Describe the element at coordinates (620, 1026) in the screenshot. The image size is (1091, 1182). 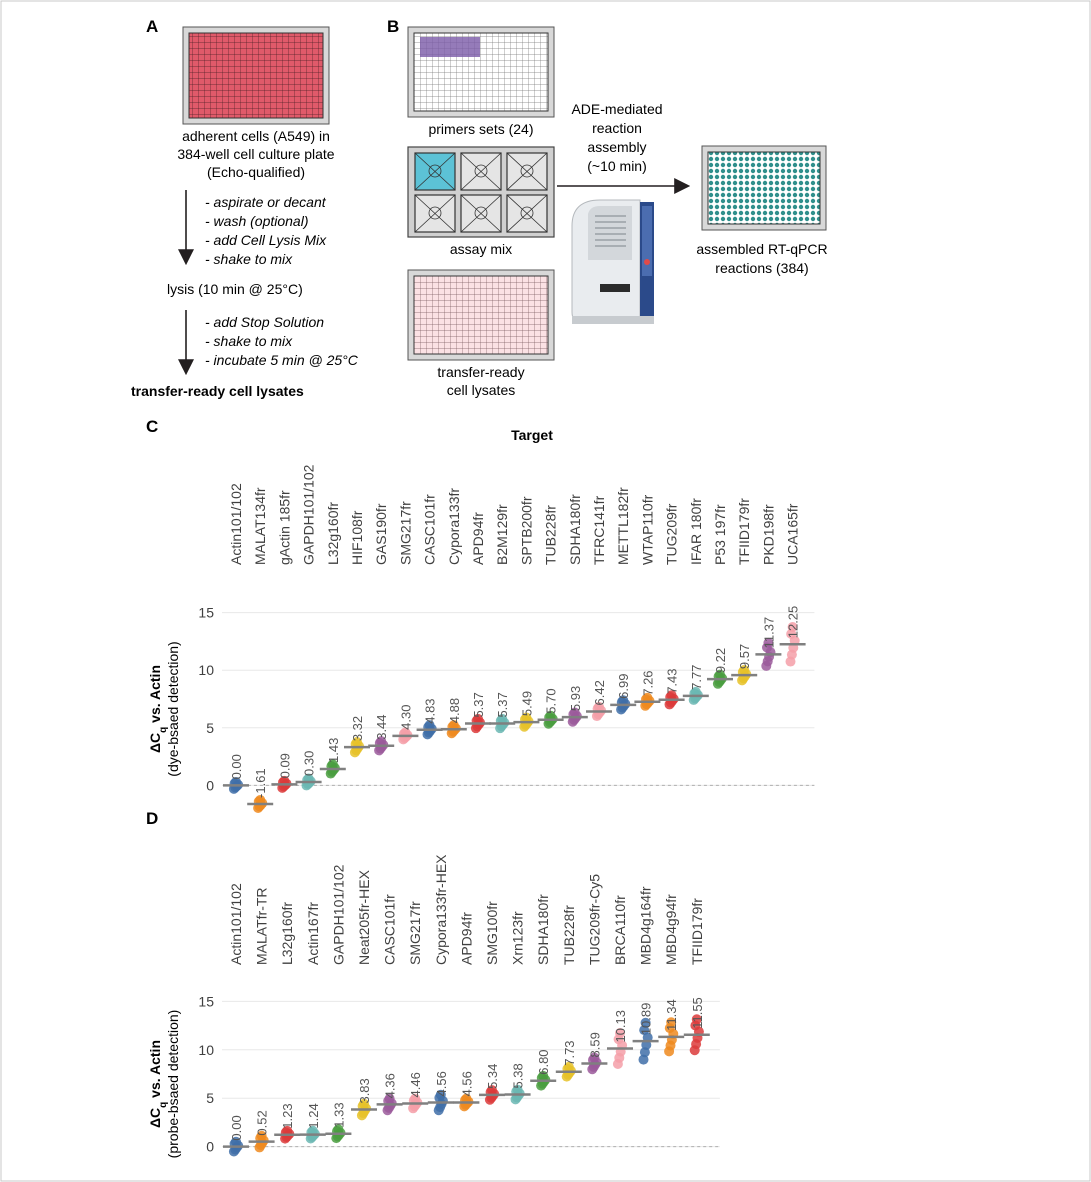
I see `value-label: 10.13` at that location.